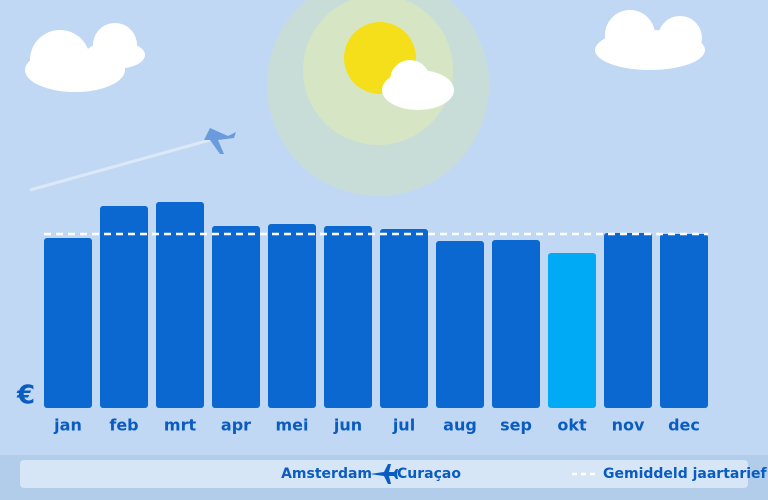 The image size is (768, 500). Describe the element at coordinates (236, 425) in the screenshot. I see `x-tick-label: apr` at that location.